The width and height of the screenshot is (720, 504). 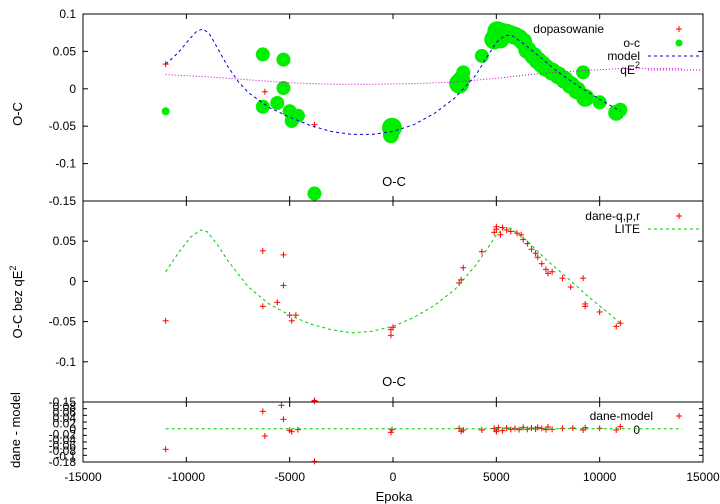 What do you see at coordinates (393, 431) in the screenshot?
I see `series-dane-model` at bounding box center [393, 431].